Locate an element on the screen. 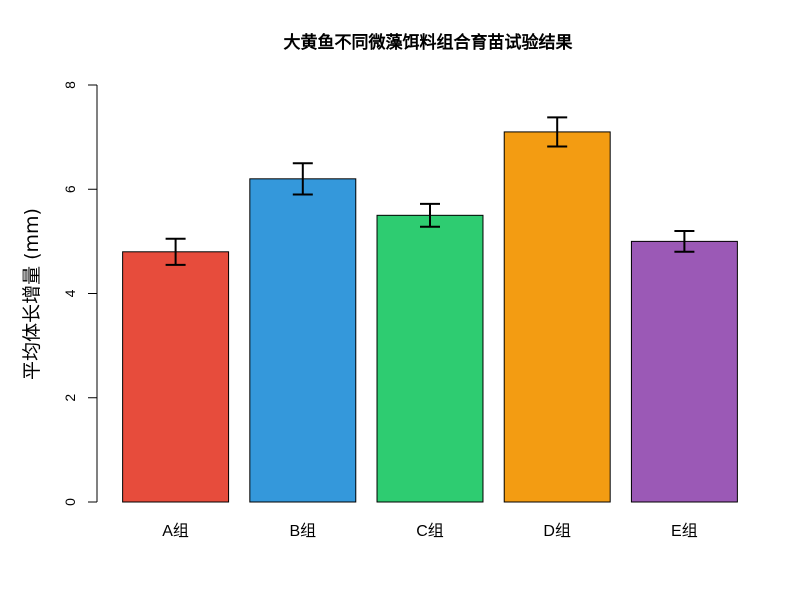 This screenshot has width=800, height=600. y-axis-label: 平均体长增量 (mm) is located at coordinates (32, 294).